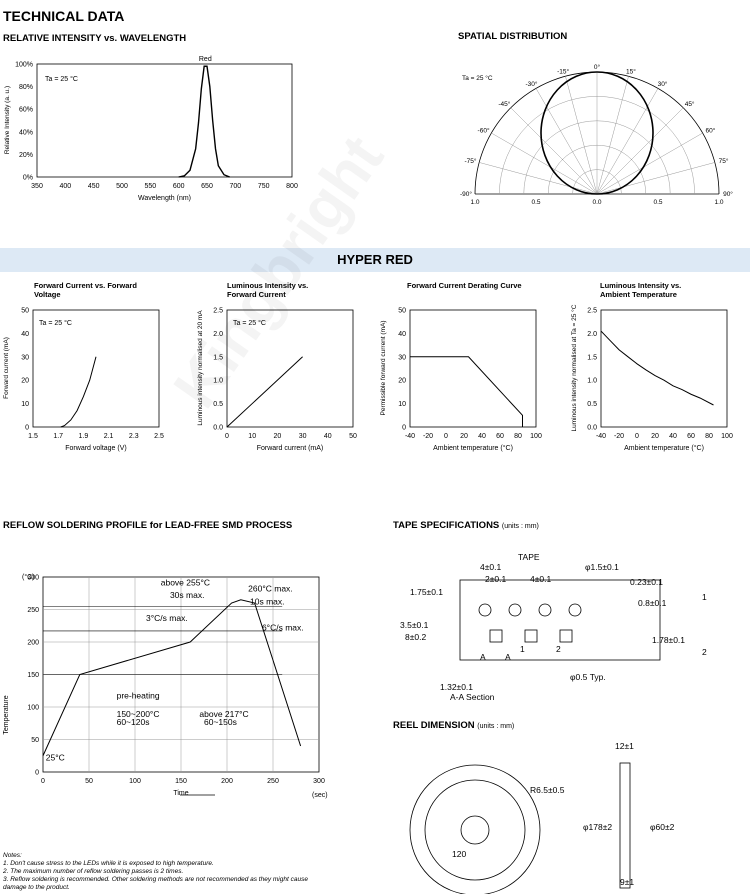 The image size is (750, 894). Describe the element at coordinates (95, 448) in the screenshot. I see `x-axis-label: Forward voltage (V)` at that location.